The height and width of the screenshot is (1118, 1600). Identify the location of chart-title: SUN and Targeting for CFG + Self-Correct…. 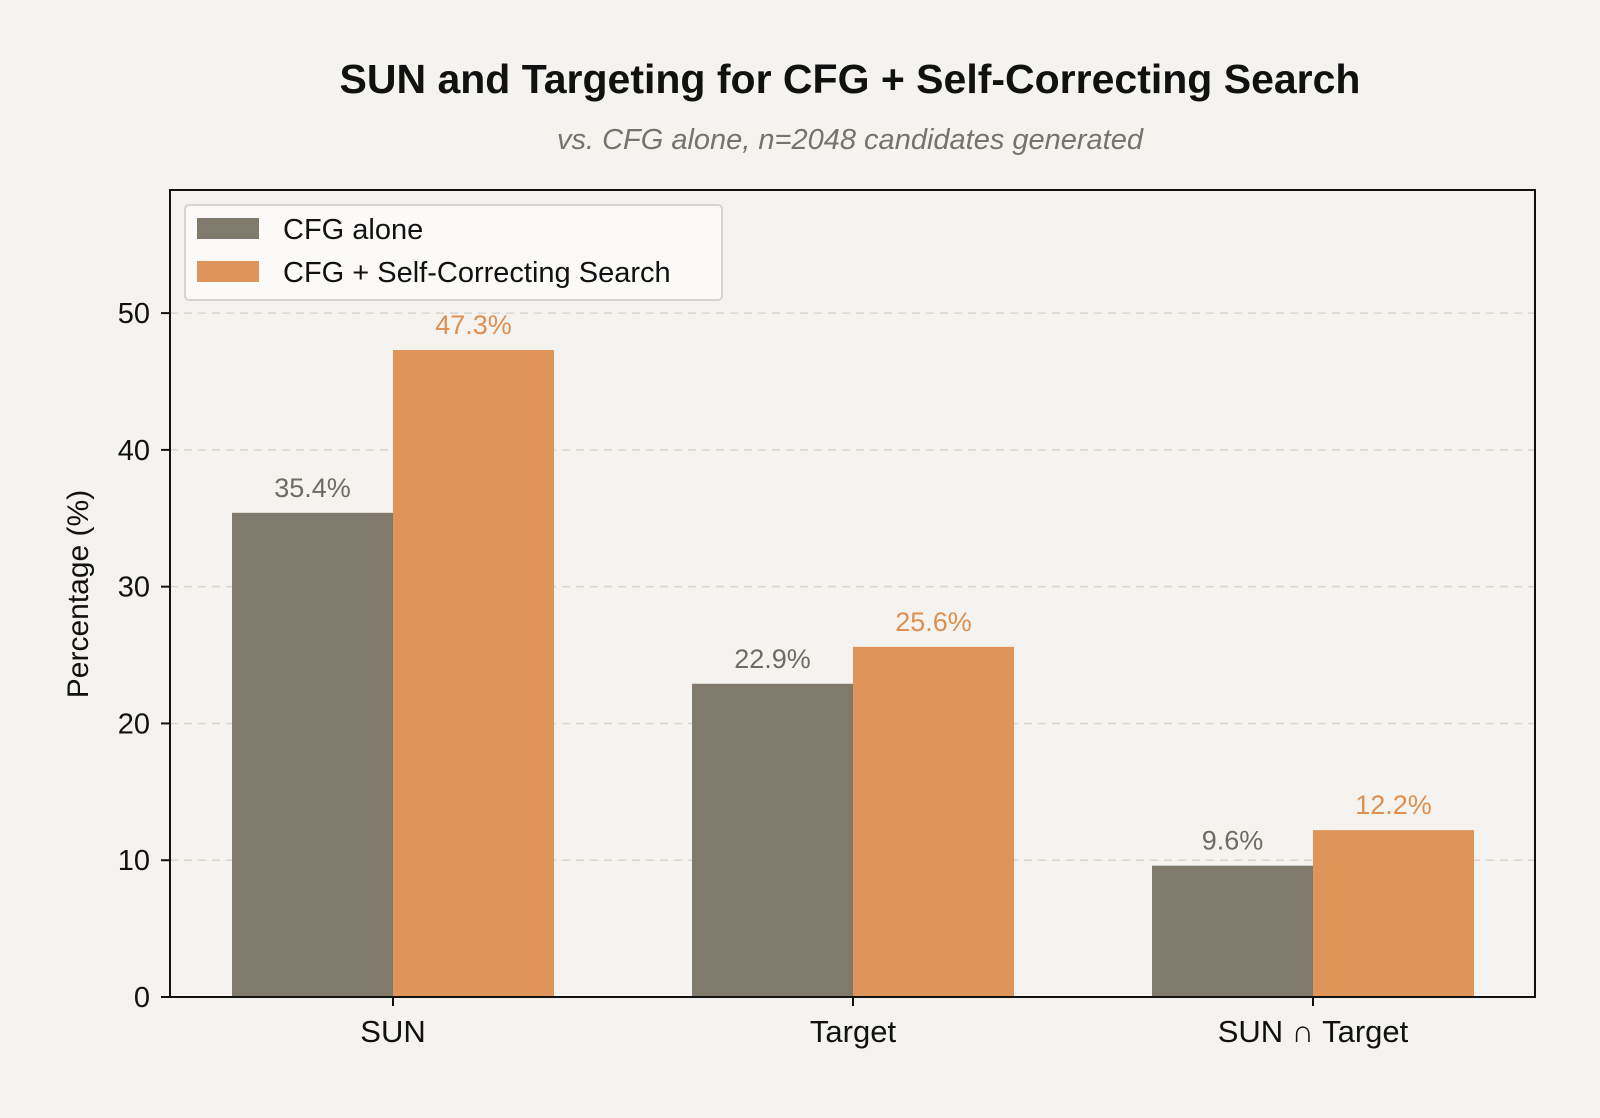
(850, 79).